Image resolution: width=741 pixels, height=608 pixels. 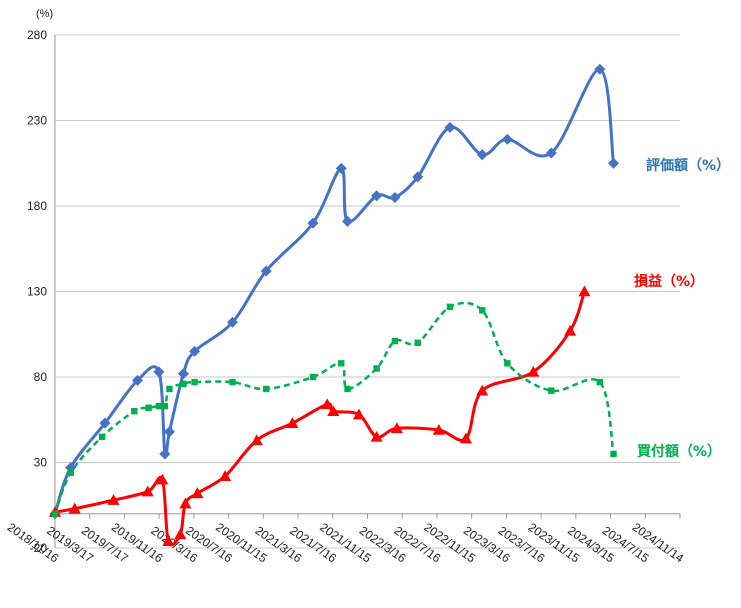 I want to click on series-label-hyoukagaku: 評価額（%）, so click(x=688, y=165).